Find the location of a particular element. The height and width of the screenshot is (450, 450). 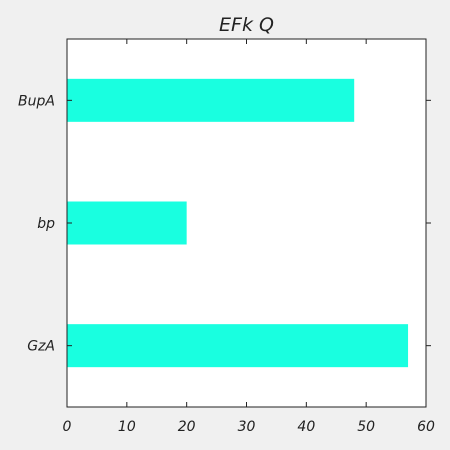

y-tick-label: bp is located at coordinates (46, 224).